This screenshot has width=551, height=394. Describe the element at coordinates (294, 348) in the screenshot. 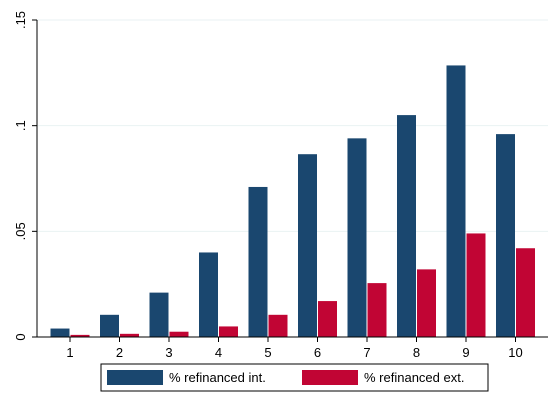

I see `x-ticks: 1 2 3 4 5 6 7 8 9 10` at that location.